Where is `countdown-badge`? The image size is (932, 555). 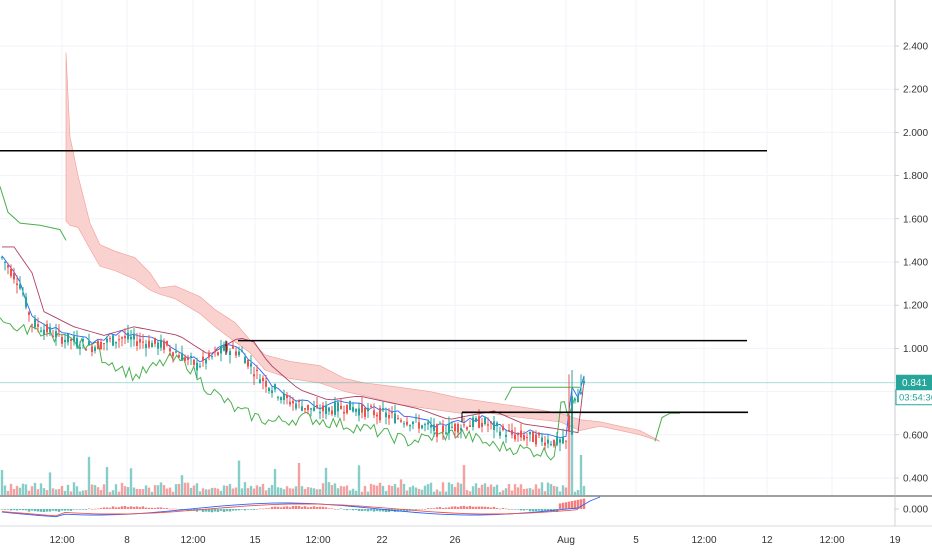
countdown-badge is located at coordinates (913, 397).